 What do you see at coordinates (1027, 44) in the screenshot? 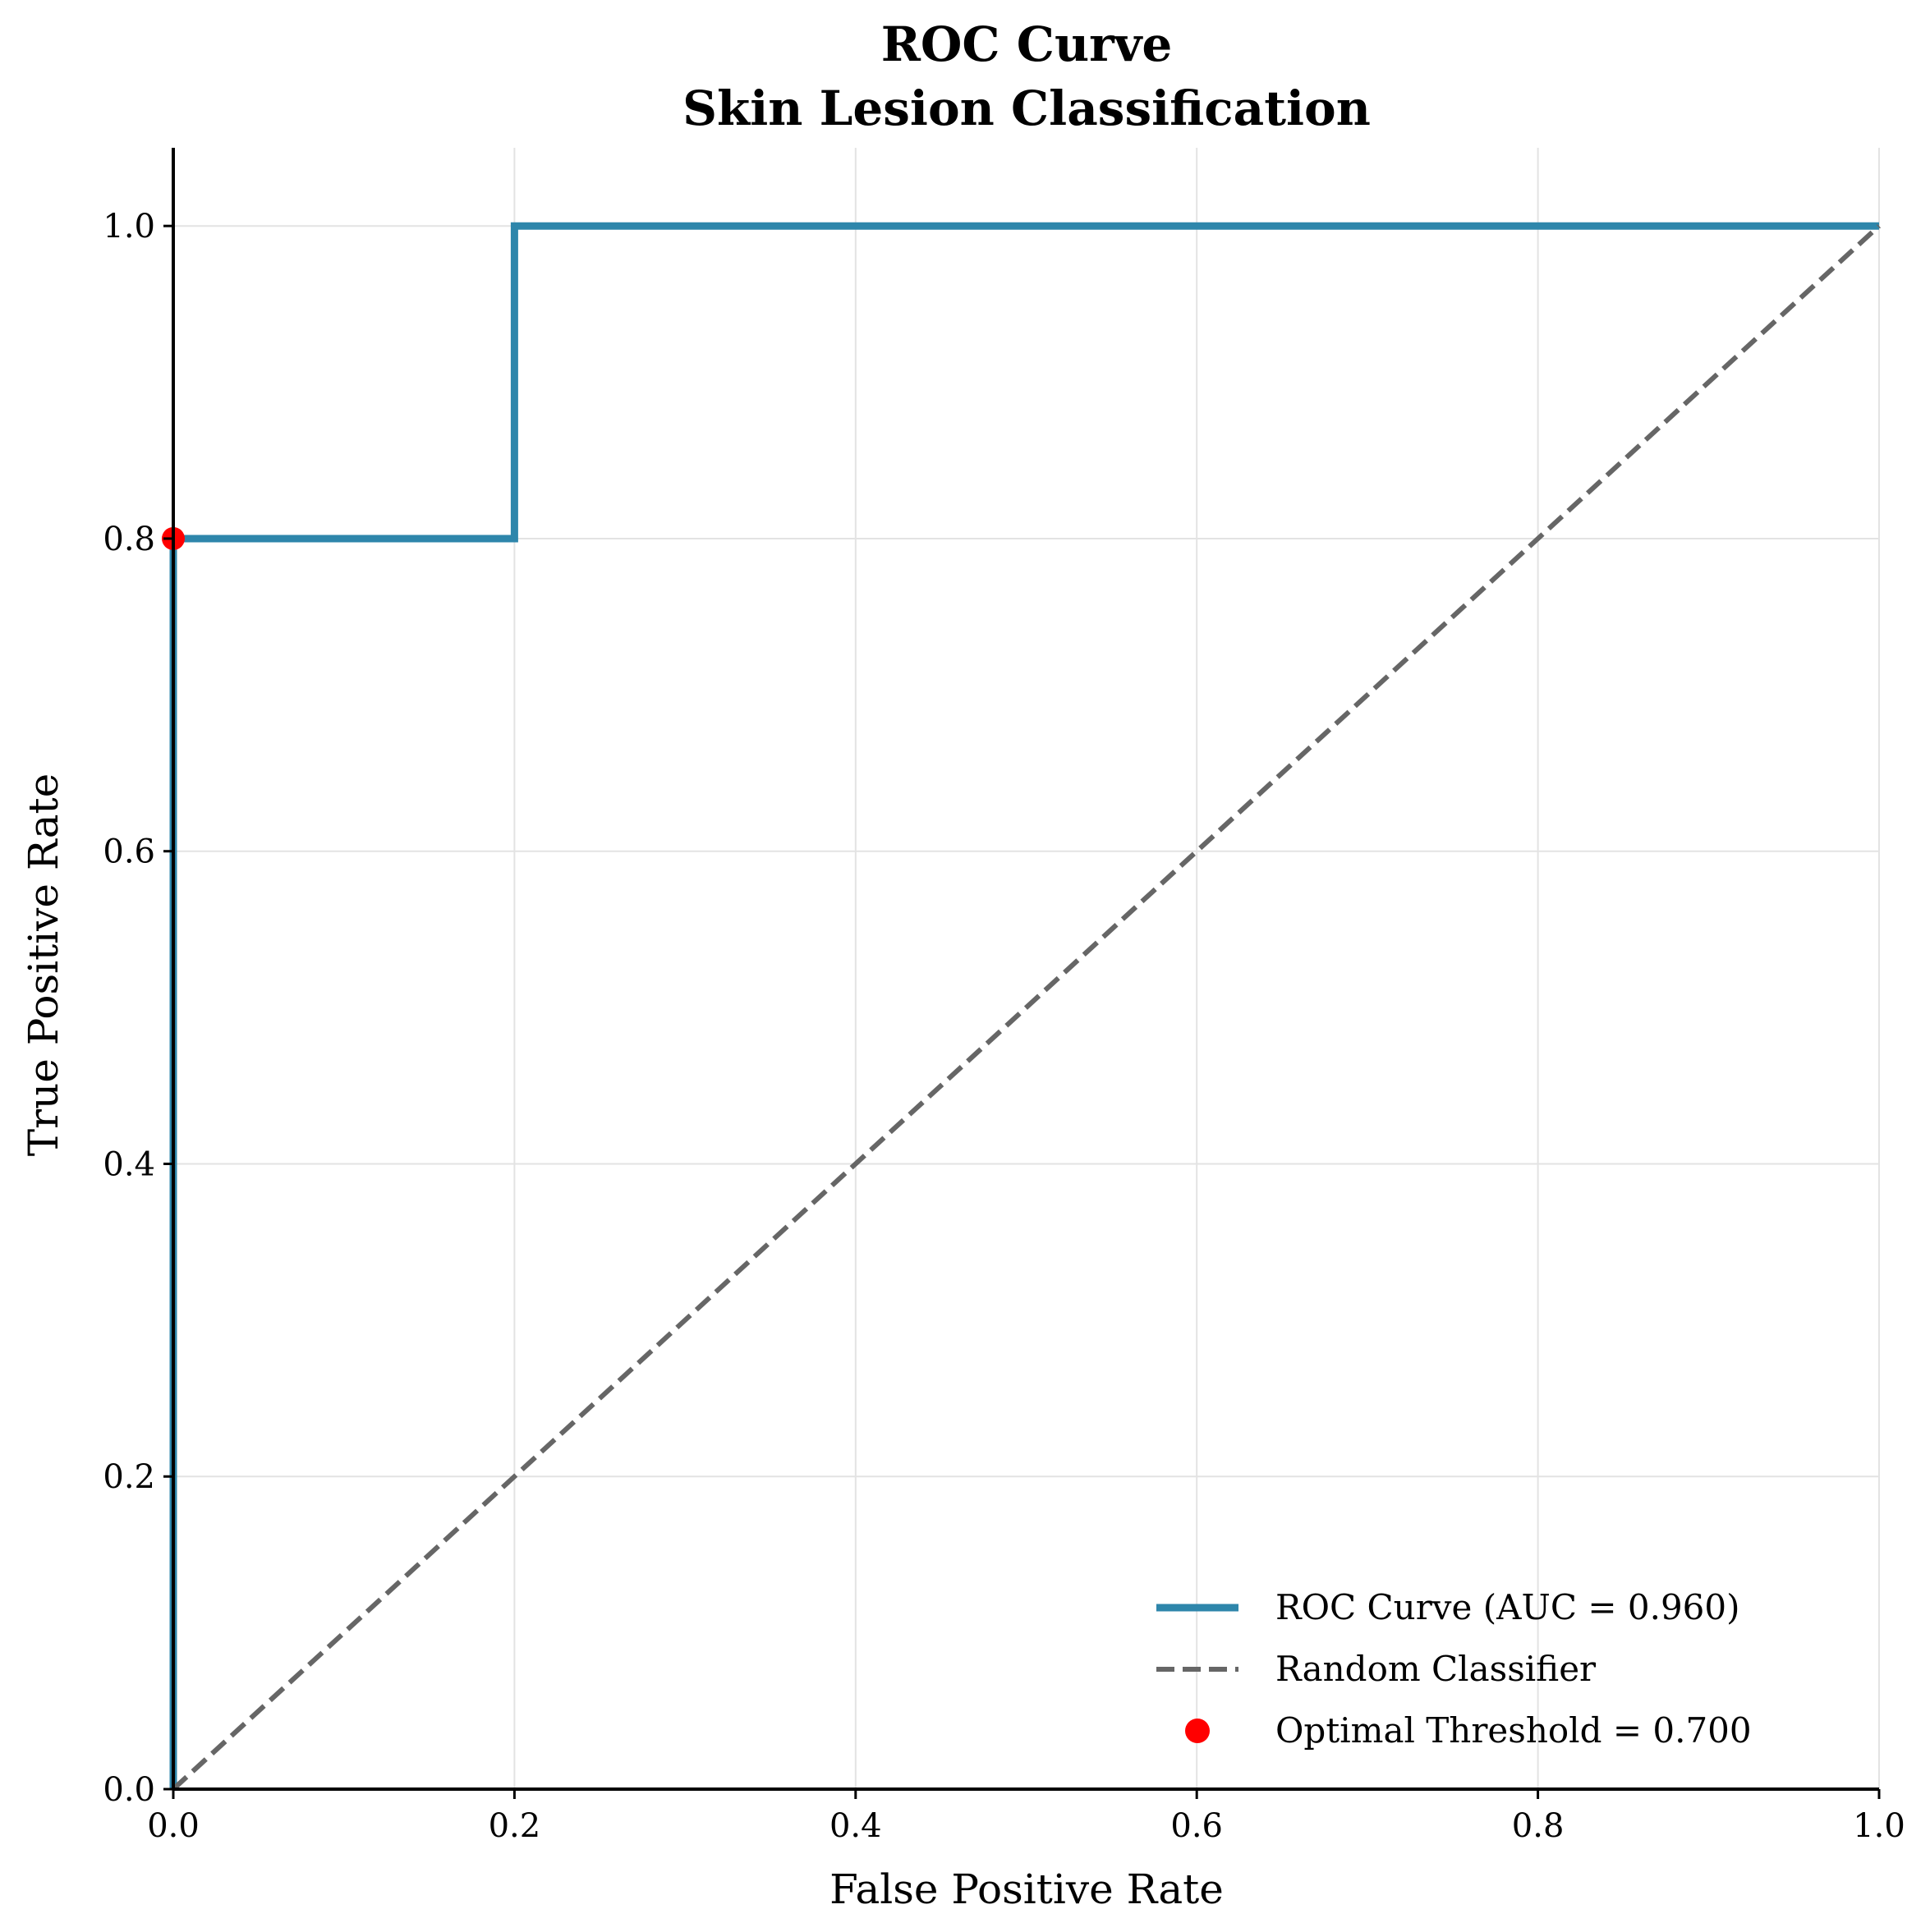
I see `chart-title: ROC Curve` at bounding box center [1027, 44].